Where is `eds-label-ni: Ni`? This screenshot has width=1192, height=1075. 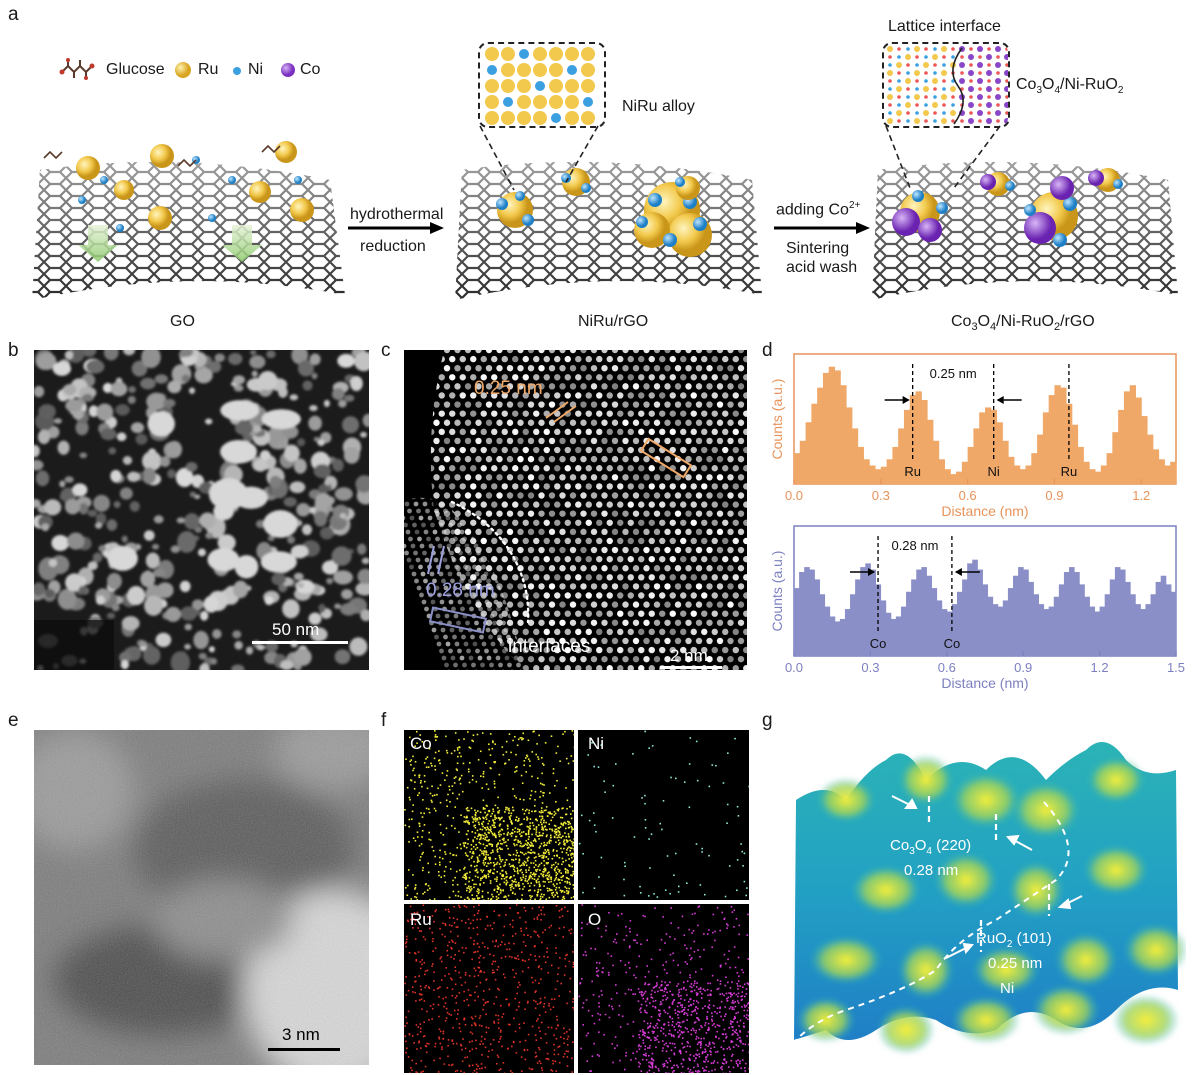 eds-label-ni: Ni is located at coordinates (596, 743).